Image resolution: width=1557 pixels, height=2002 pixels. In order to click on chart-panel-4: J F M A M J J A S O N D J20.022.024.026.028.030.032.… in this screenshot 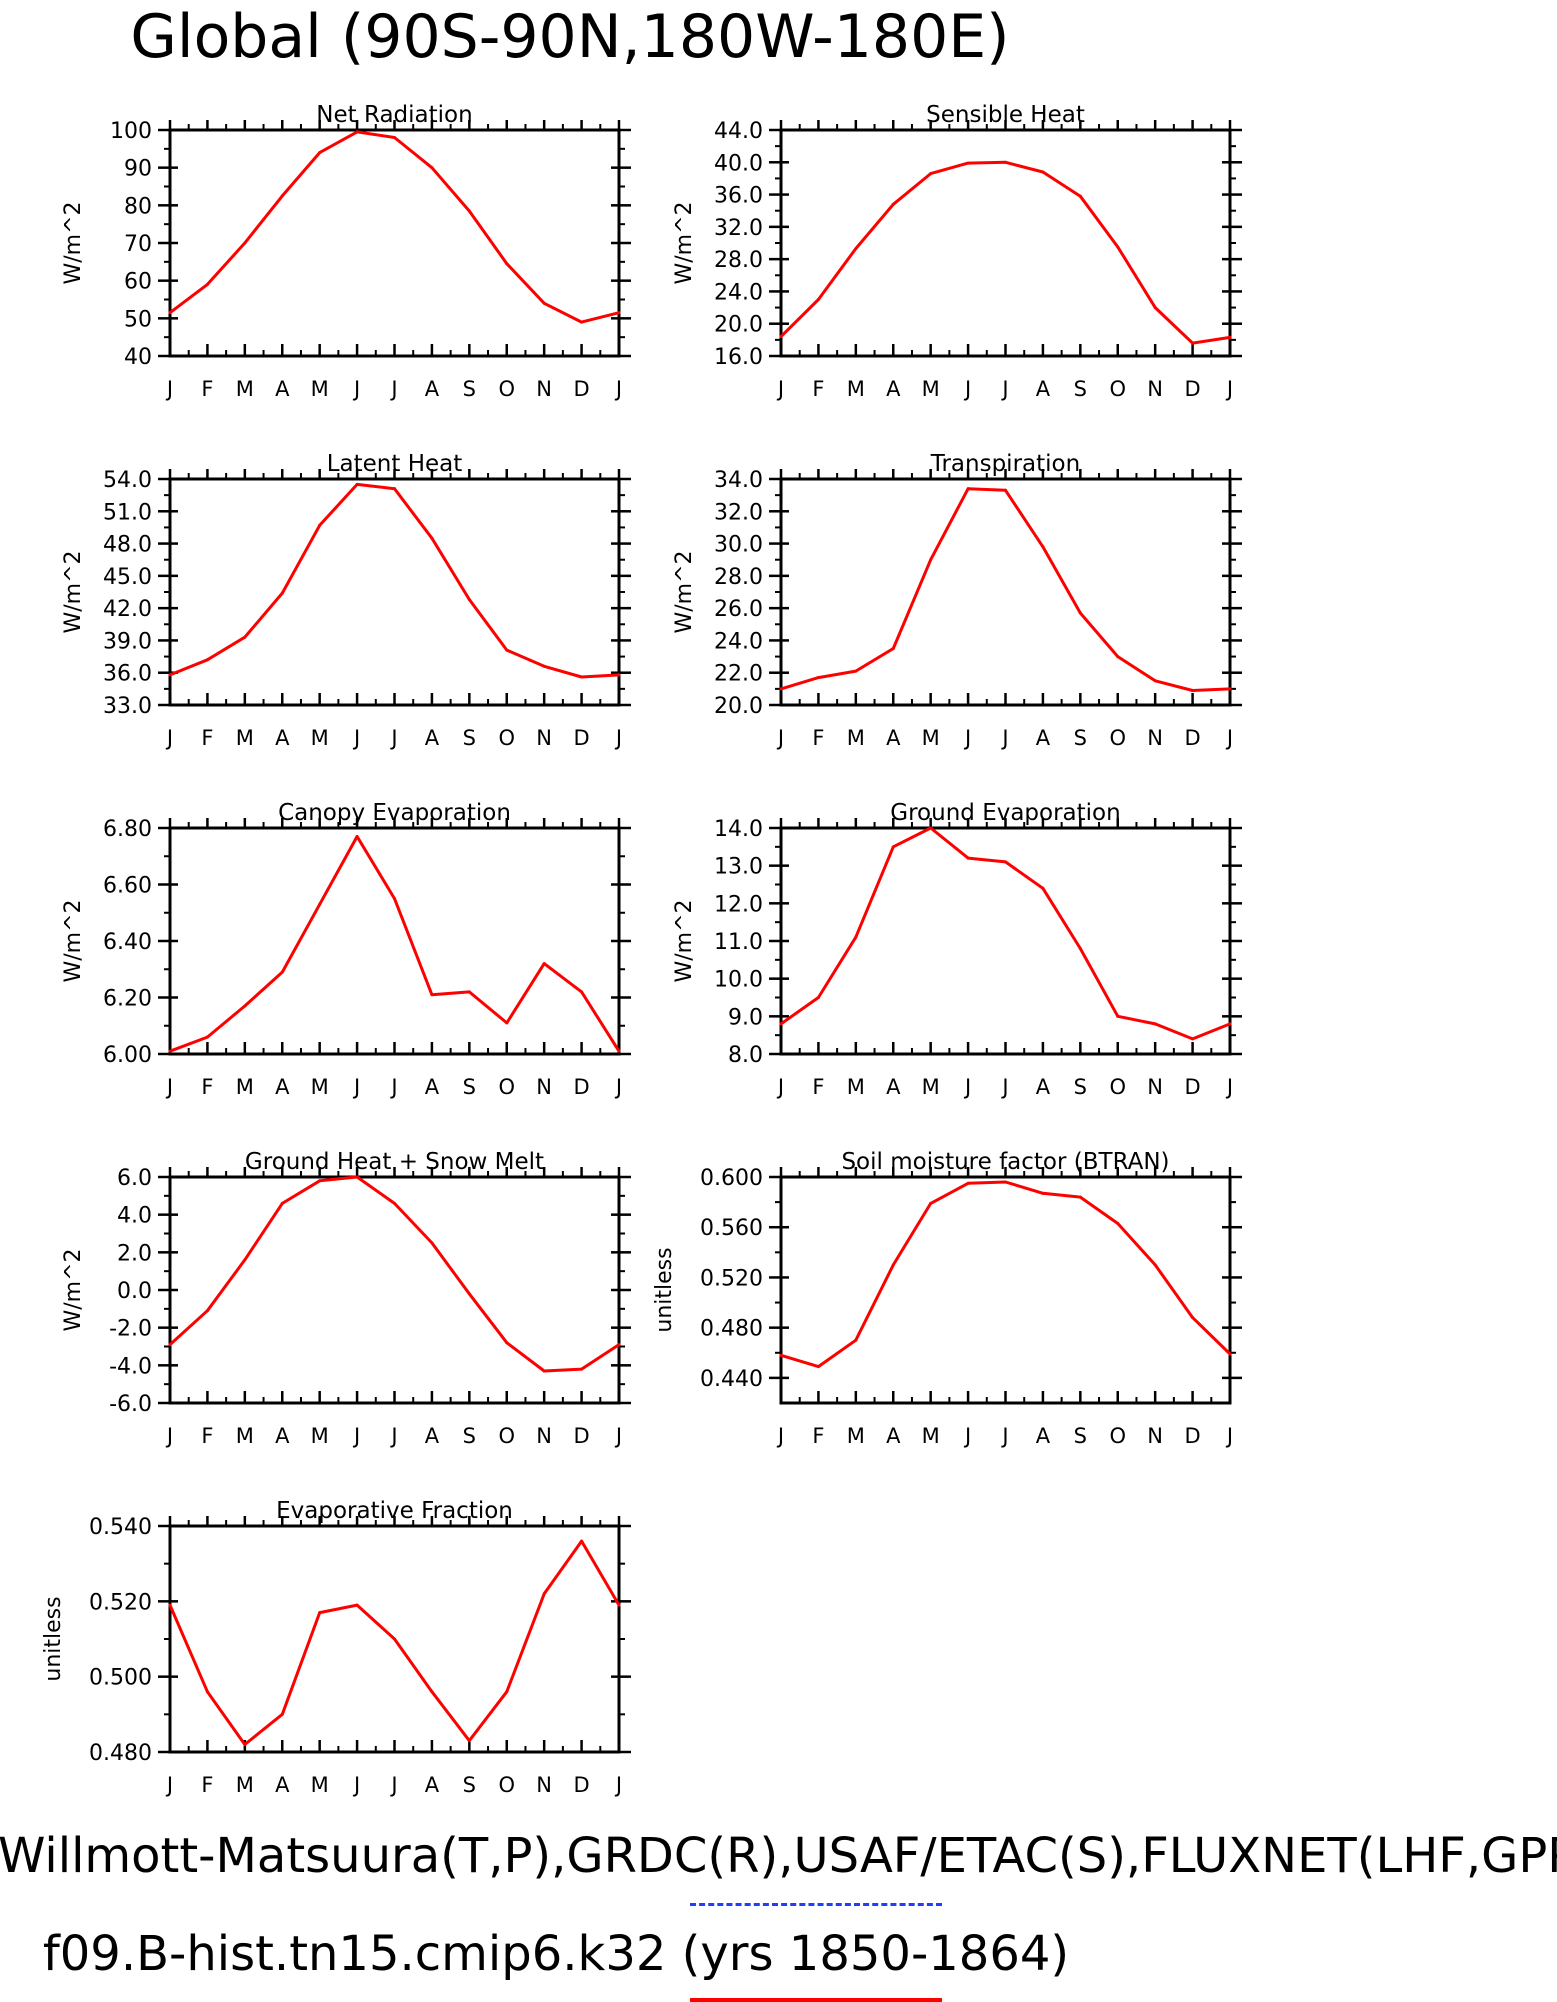, I will do `click(957, 600)`.